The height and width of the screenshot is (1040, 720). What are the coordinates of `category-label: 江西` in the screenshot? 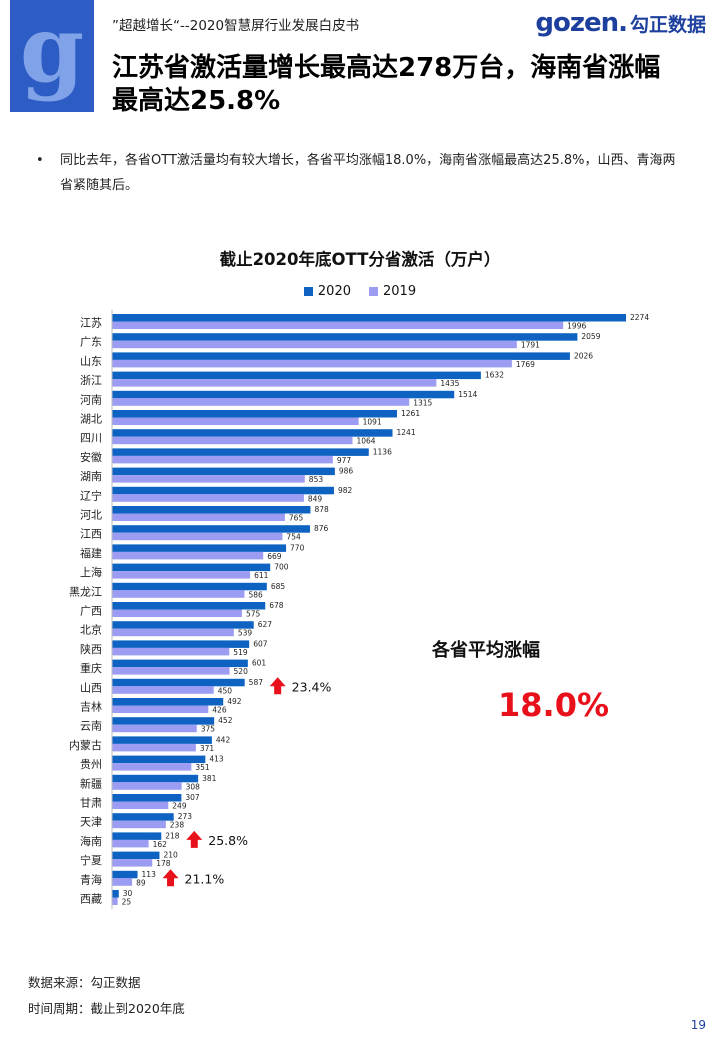 It's located at (91, 534).